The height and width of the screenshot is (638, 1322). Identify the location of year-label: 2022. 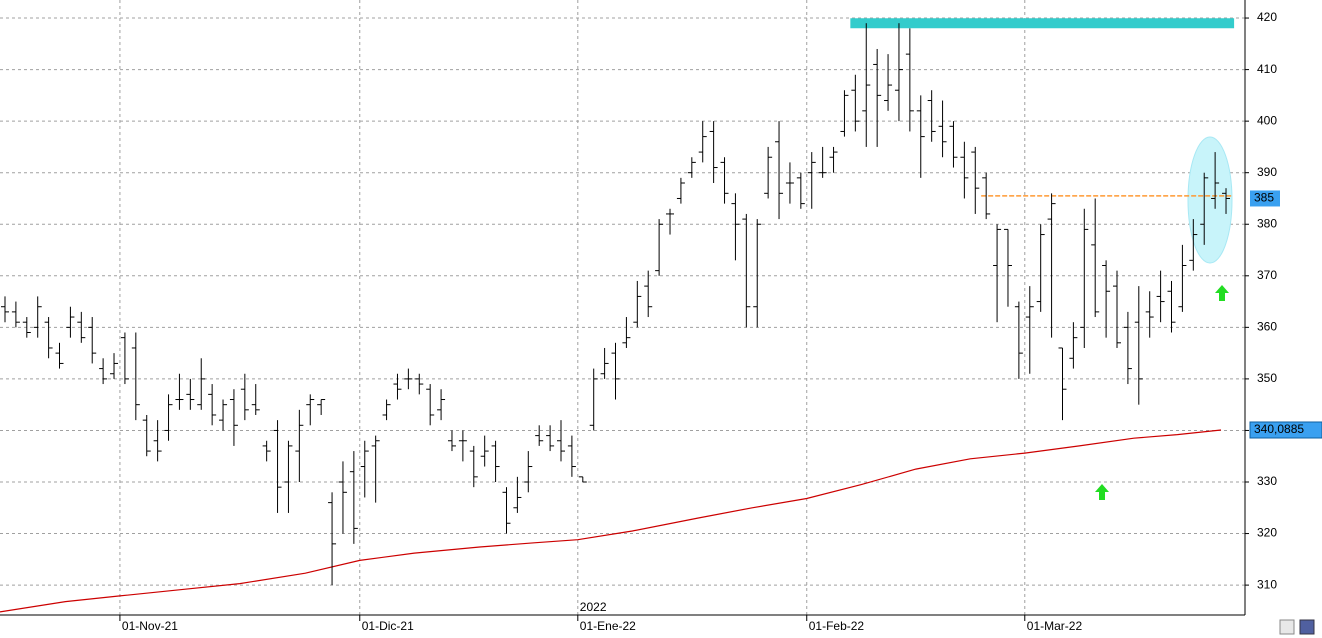
(593, 607).